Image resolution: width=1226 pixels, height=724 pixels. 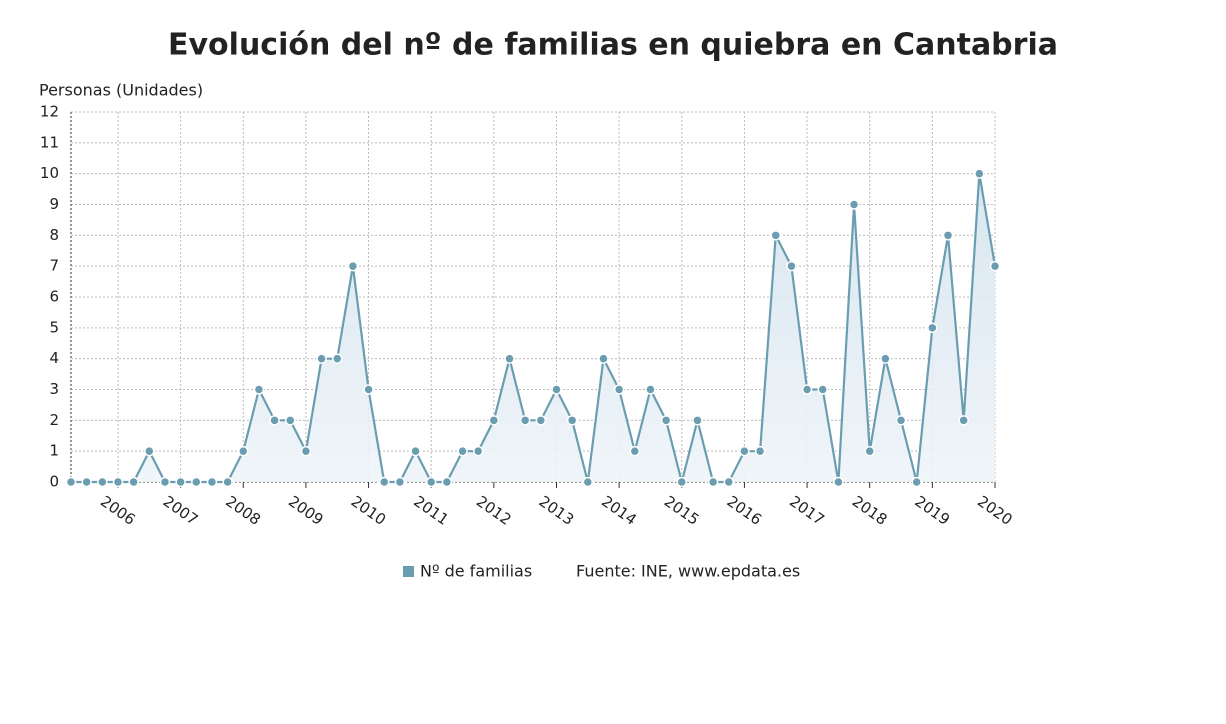 I want to click on y-tick-label: 0, so click(x=54, y=482).